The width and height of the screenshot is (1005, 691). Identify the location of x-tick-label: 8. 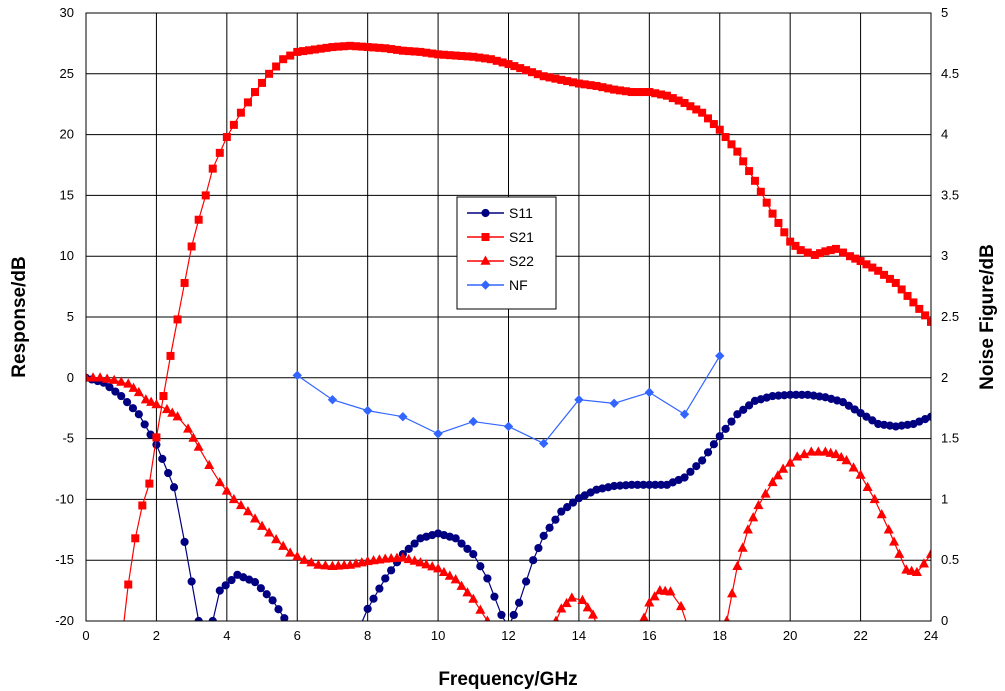
(367, 635).